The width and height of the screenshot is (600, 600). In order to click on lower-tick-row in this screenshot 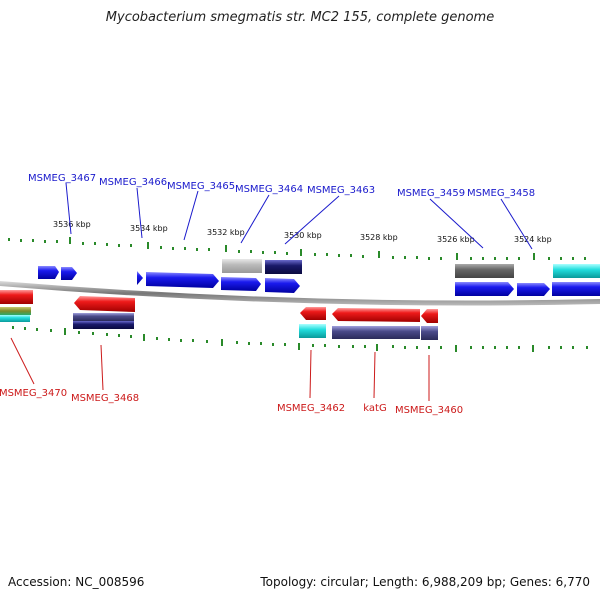, I will do `click(300, 339)`.